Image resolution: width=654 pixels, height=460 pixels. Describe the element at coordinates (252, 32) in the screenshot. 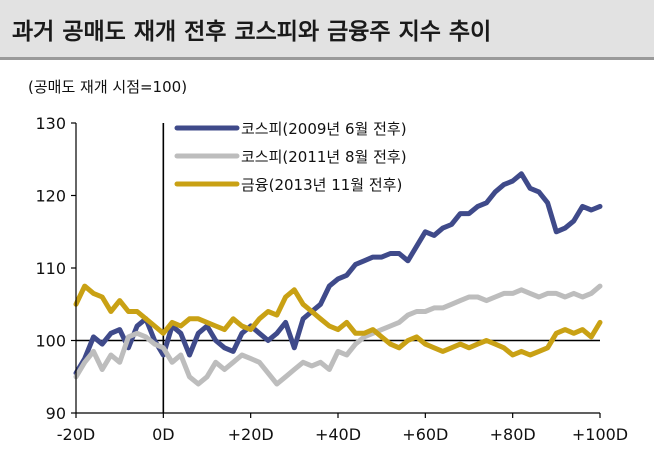

I see `chart-title: 과거 공매도 재개 전후 코스피와 금융주 지수 추이` at that location.